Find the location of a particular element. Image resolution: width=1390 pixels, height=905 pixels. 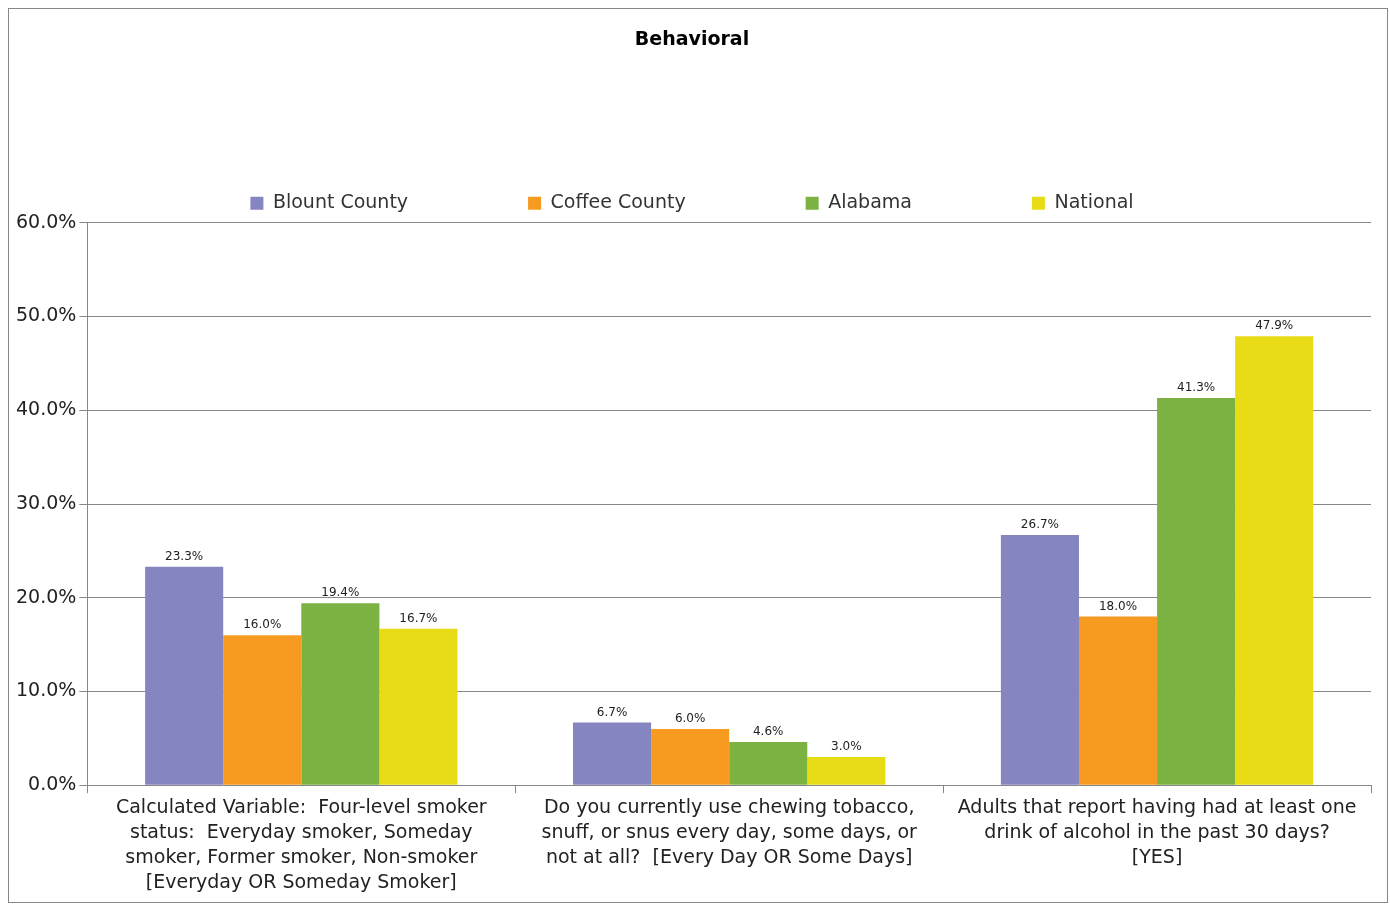

x-tick-label: Adults that report having had at least one drink of alcohol in the past 30 days? [YES] is located at coordinates (1157, 831).